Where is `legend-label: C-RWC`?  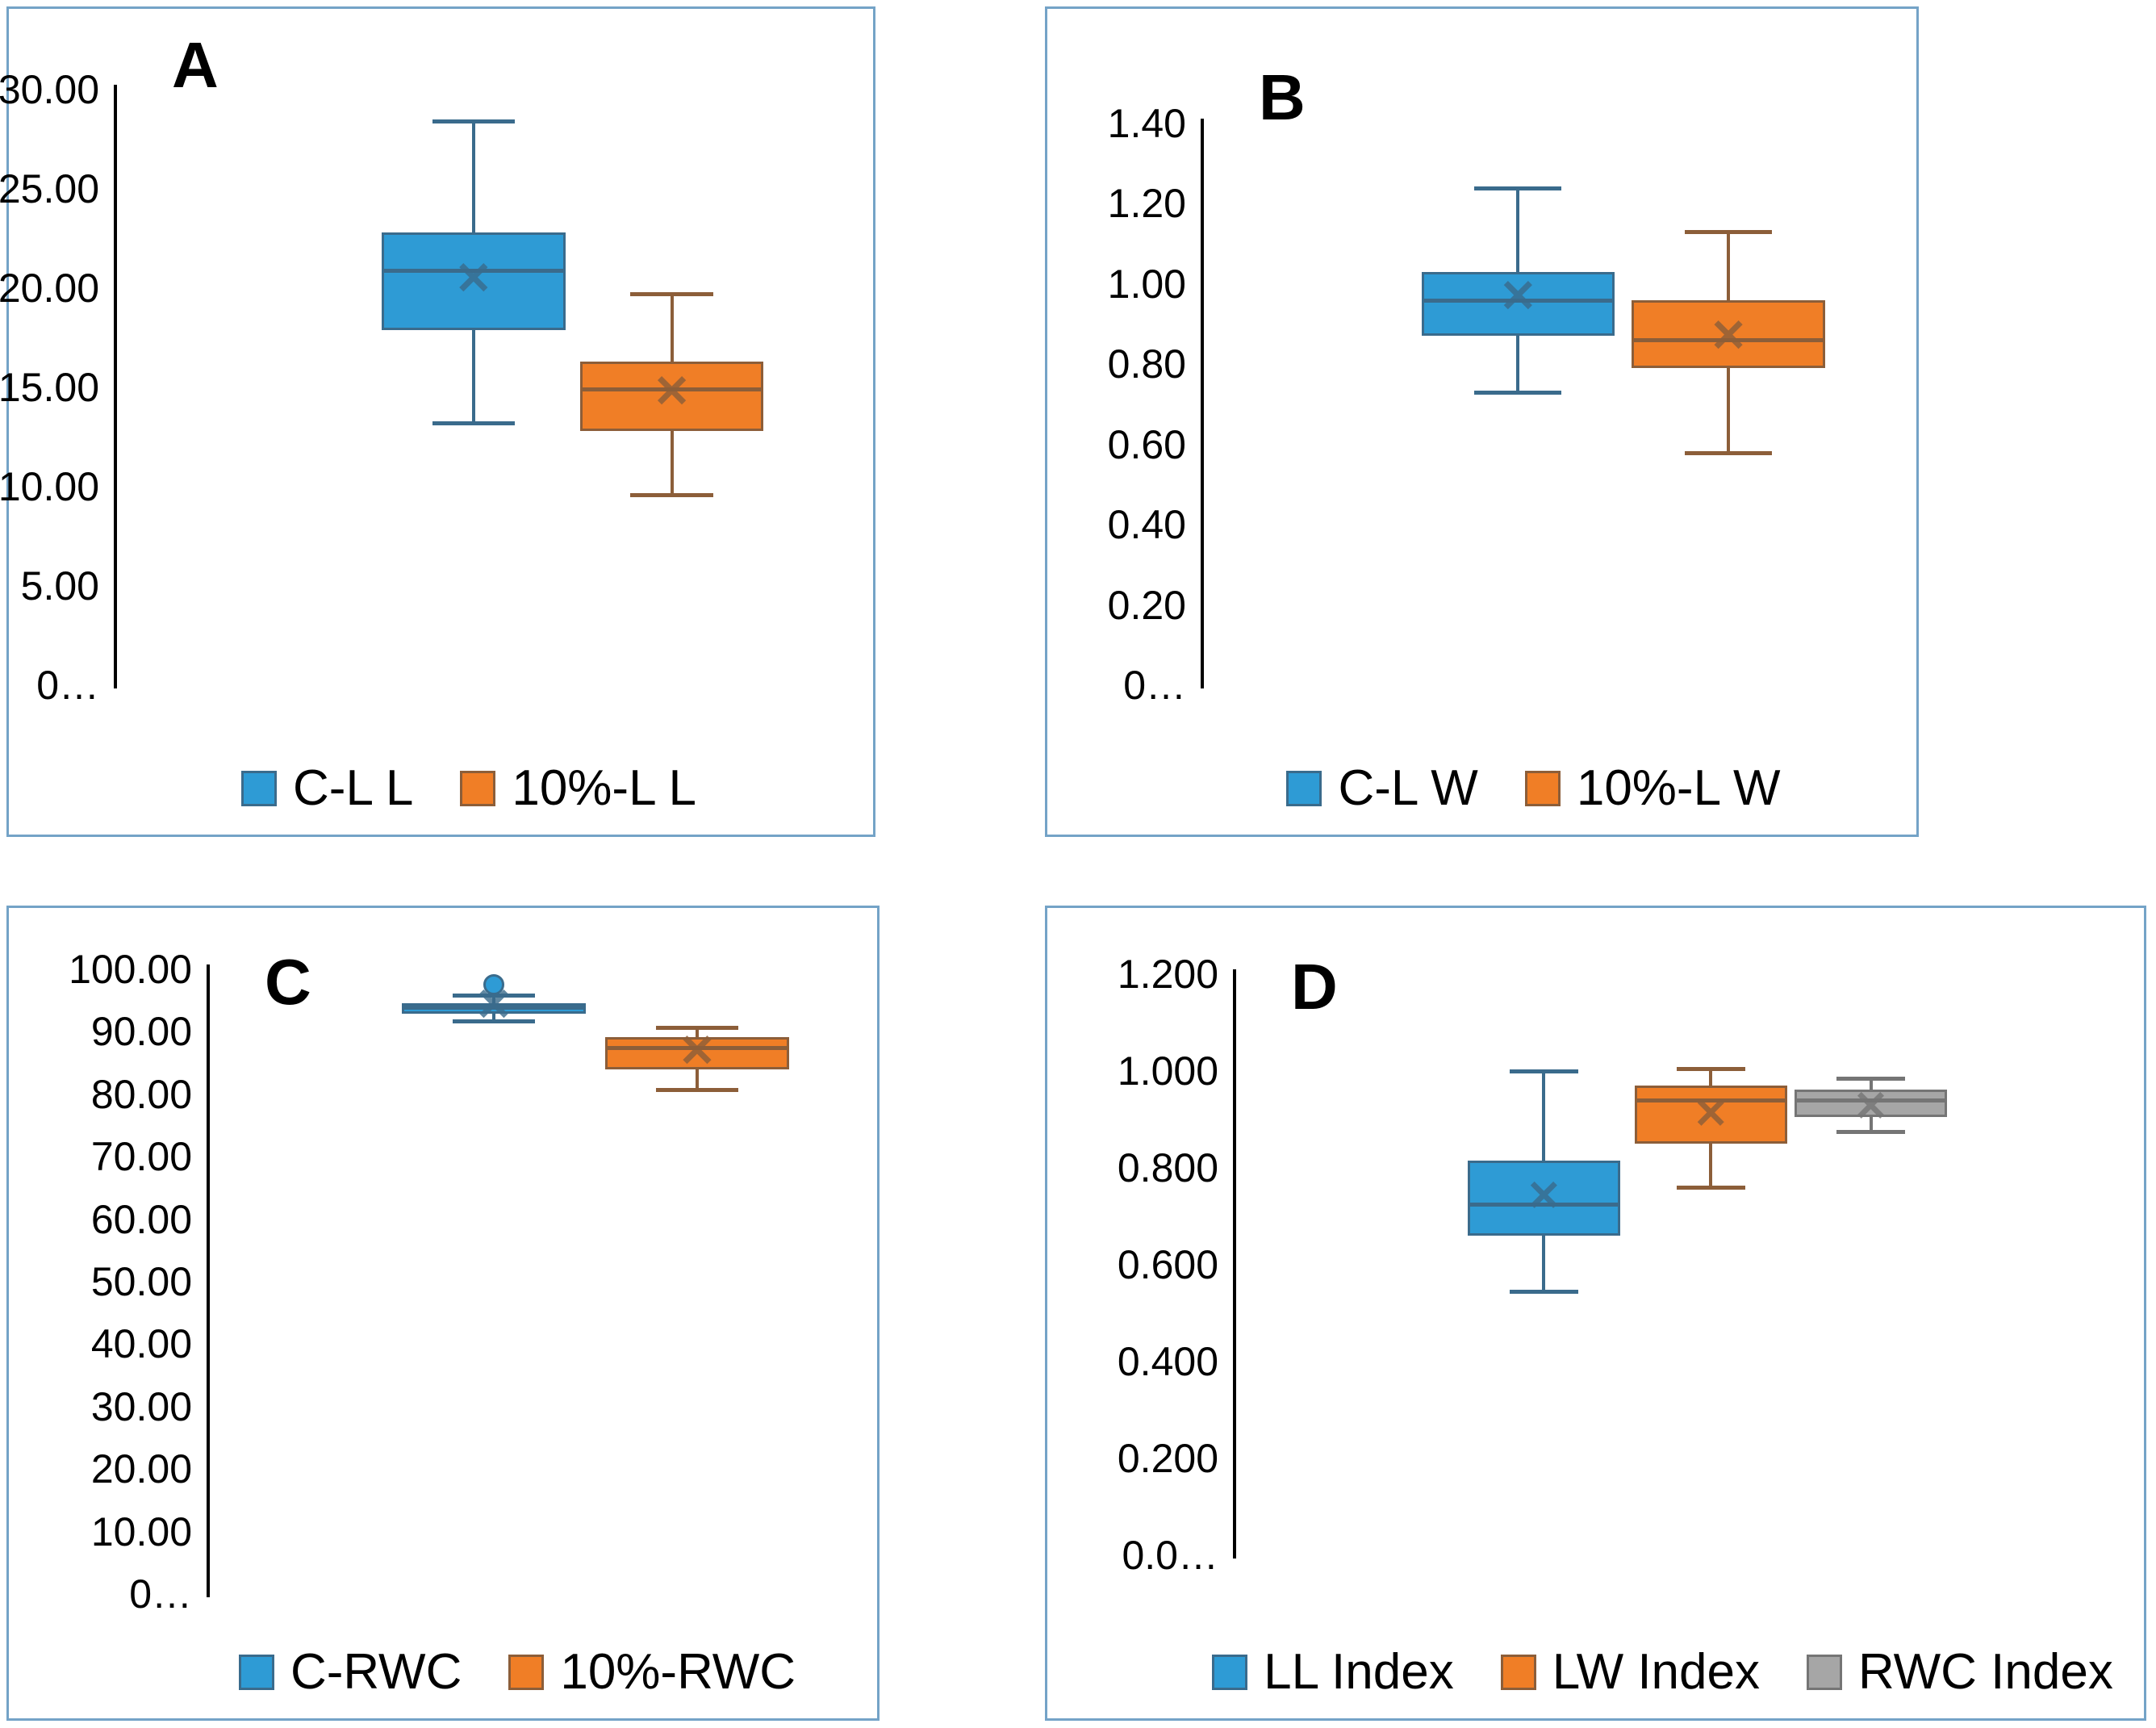 legend-label: C-RWC is located at coordinates (376, 1672).